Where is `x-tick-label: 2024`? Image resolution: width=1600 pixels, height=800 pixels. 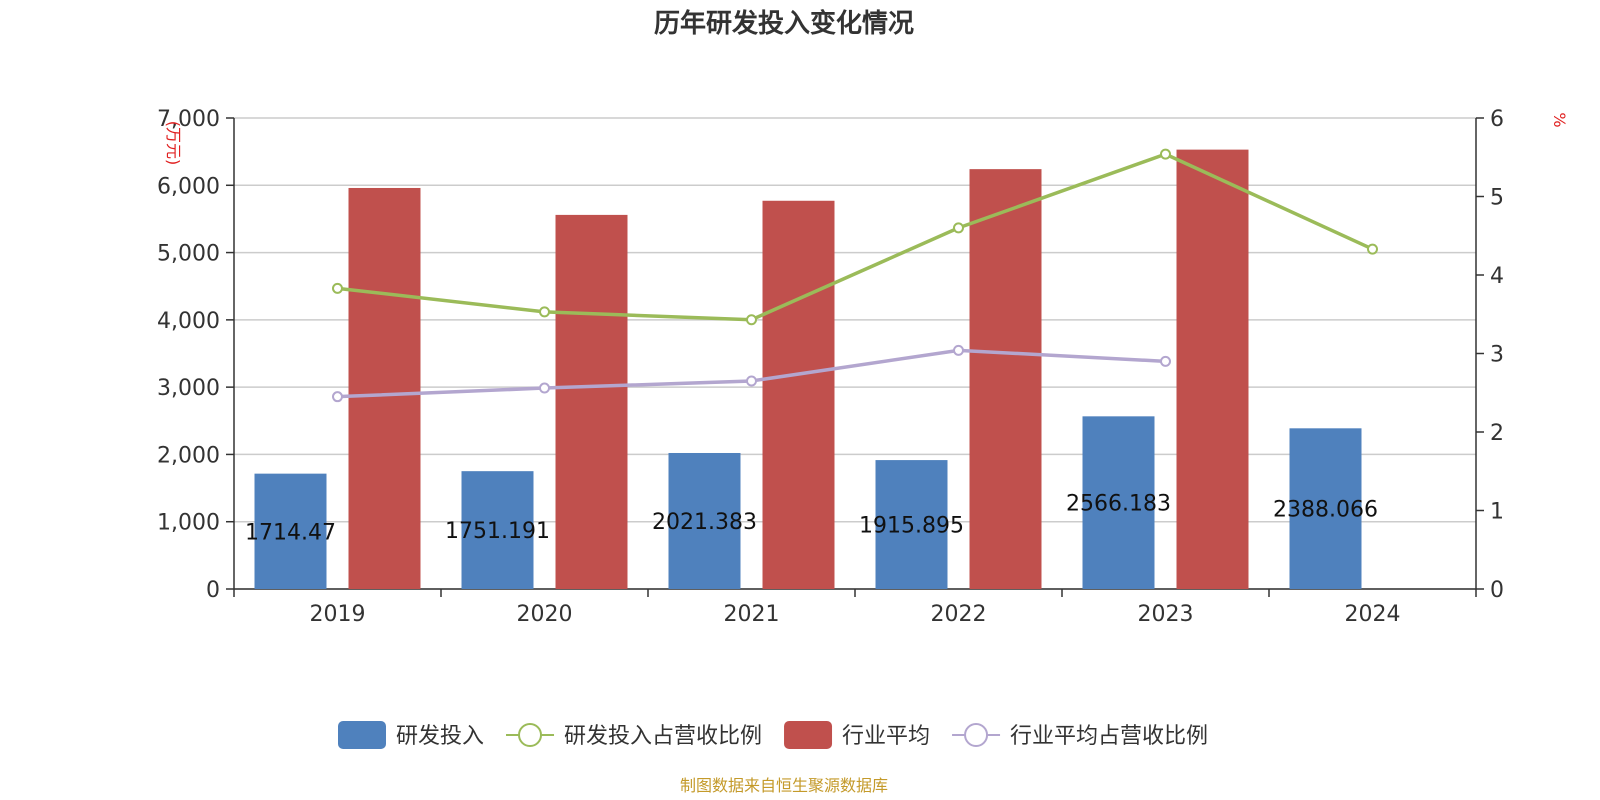 x-tick-label: 2024 is located at coordinates (1373, 614).